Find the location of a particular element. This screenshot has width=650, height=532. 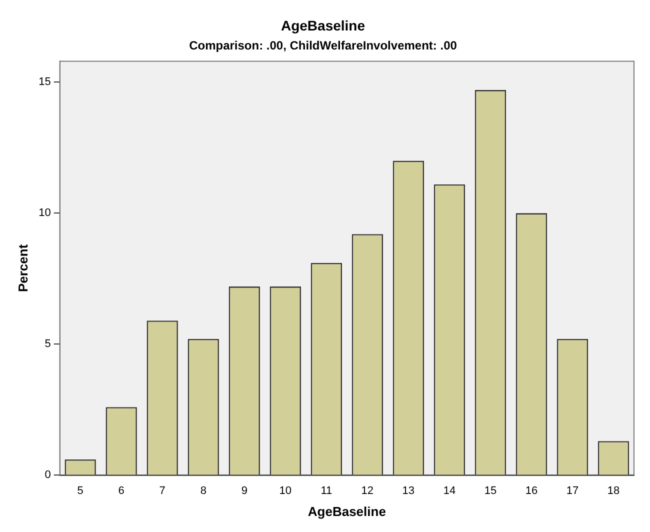

x-tick-label: 10 is located at coordinates (285, 490).